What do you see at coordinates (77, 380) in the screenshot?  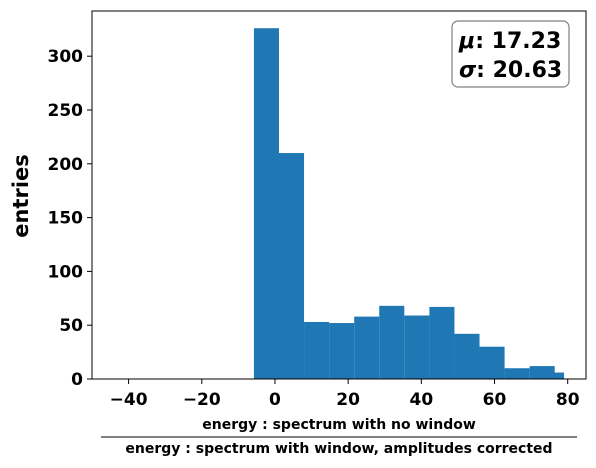 I see `y-tick-label: 0` at bounding box center [77, 380].